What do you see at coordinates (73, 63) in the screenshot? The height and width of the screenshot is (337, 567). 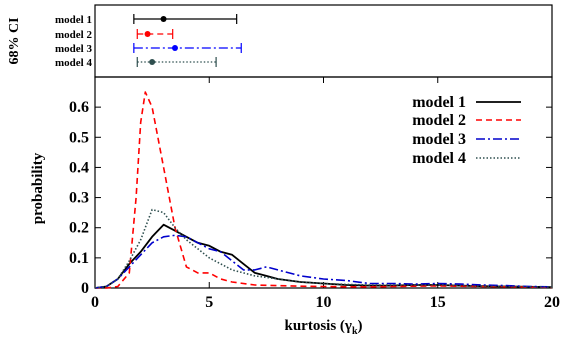 I see `ci-row-label: model 4` at bounding box center [73, 63].